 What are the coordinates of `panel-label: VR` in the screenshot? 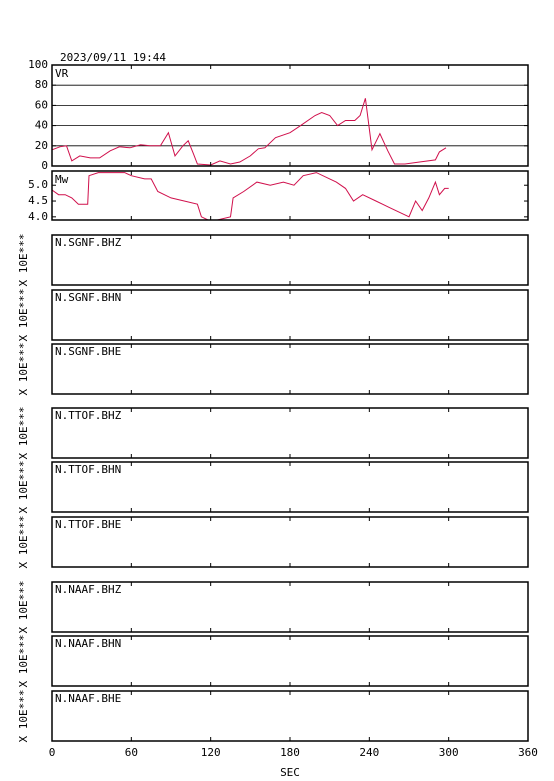 It's located at (62, 73).